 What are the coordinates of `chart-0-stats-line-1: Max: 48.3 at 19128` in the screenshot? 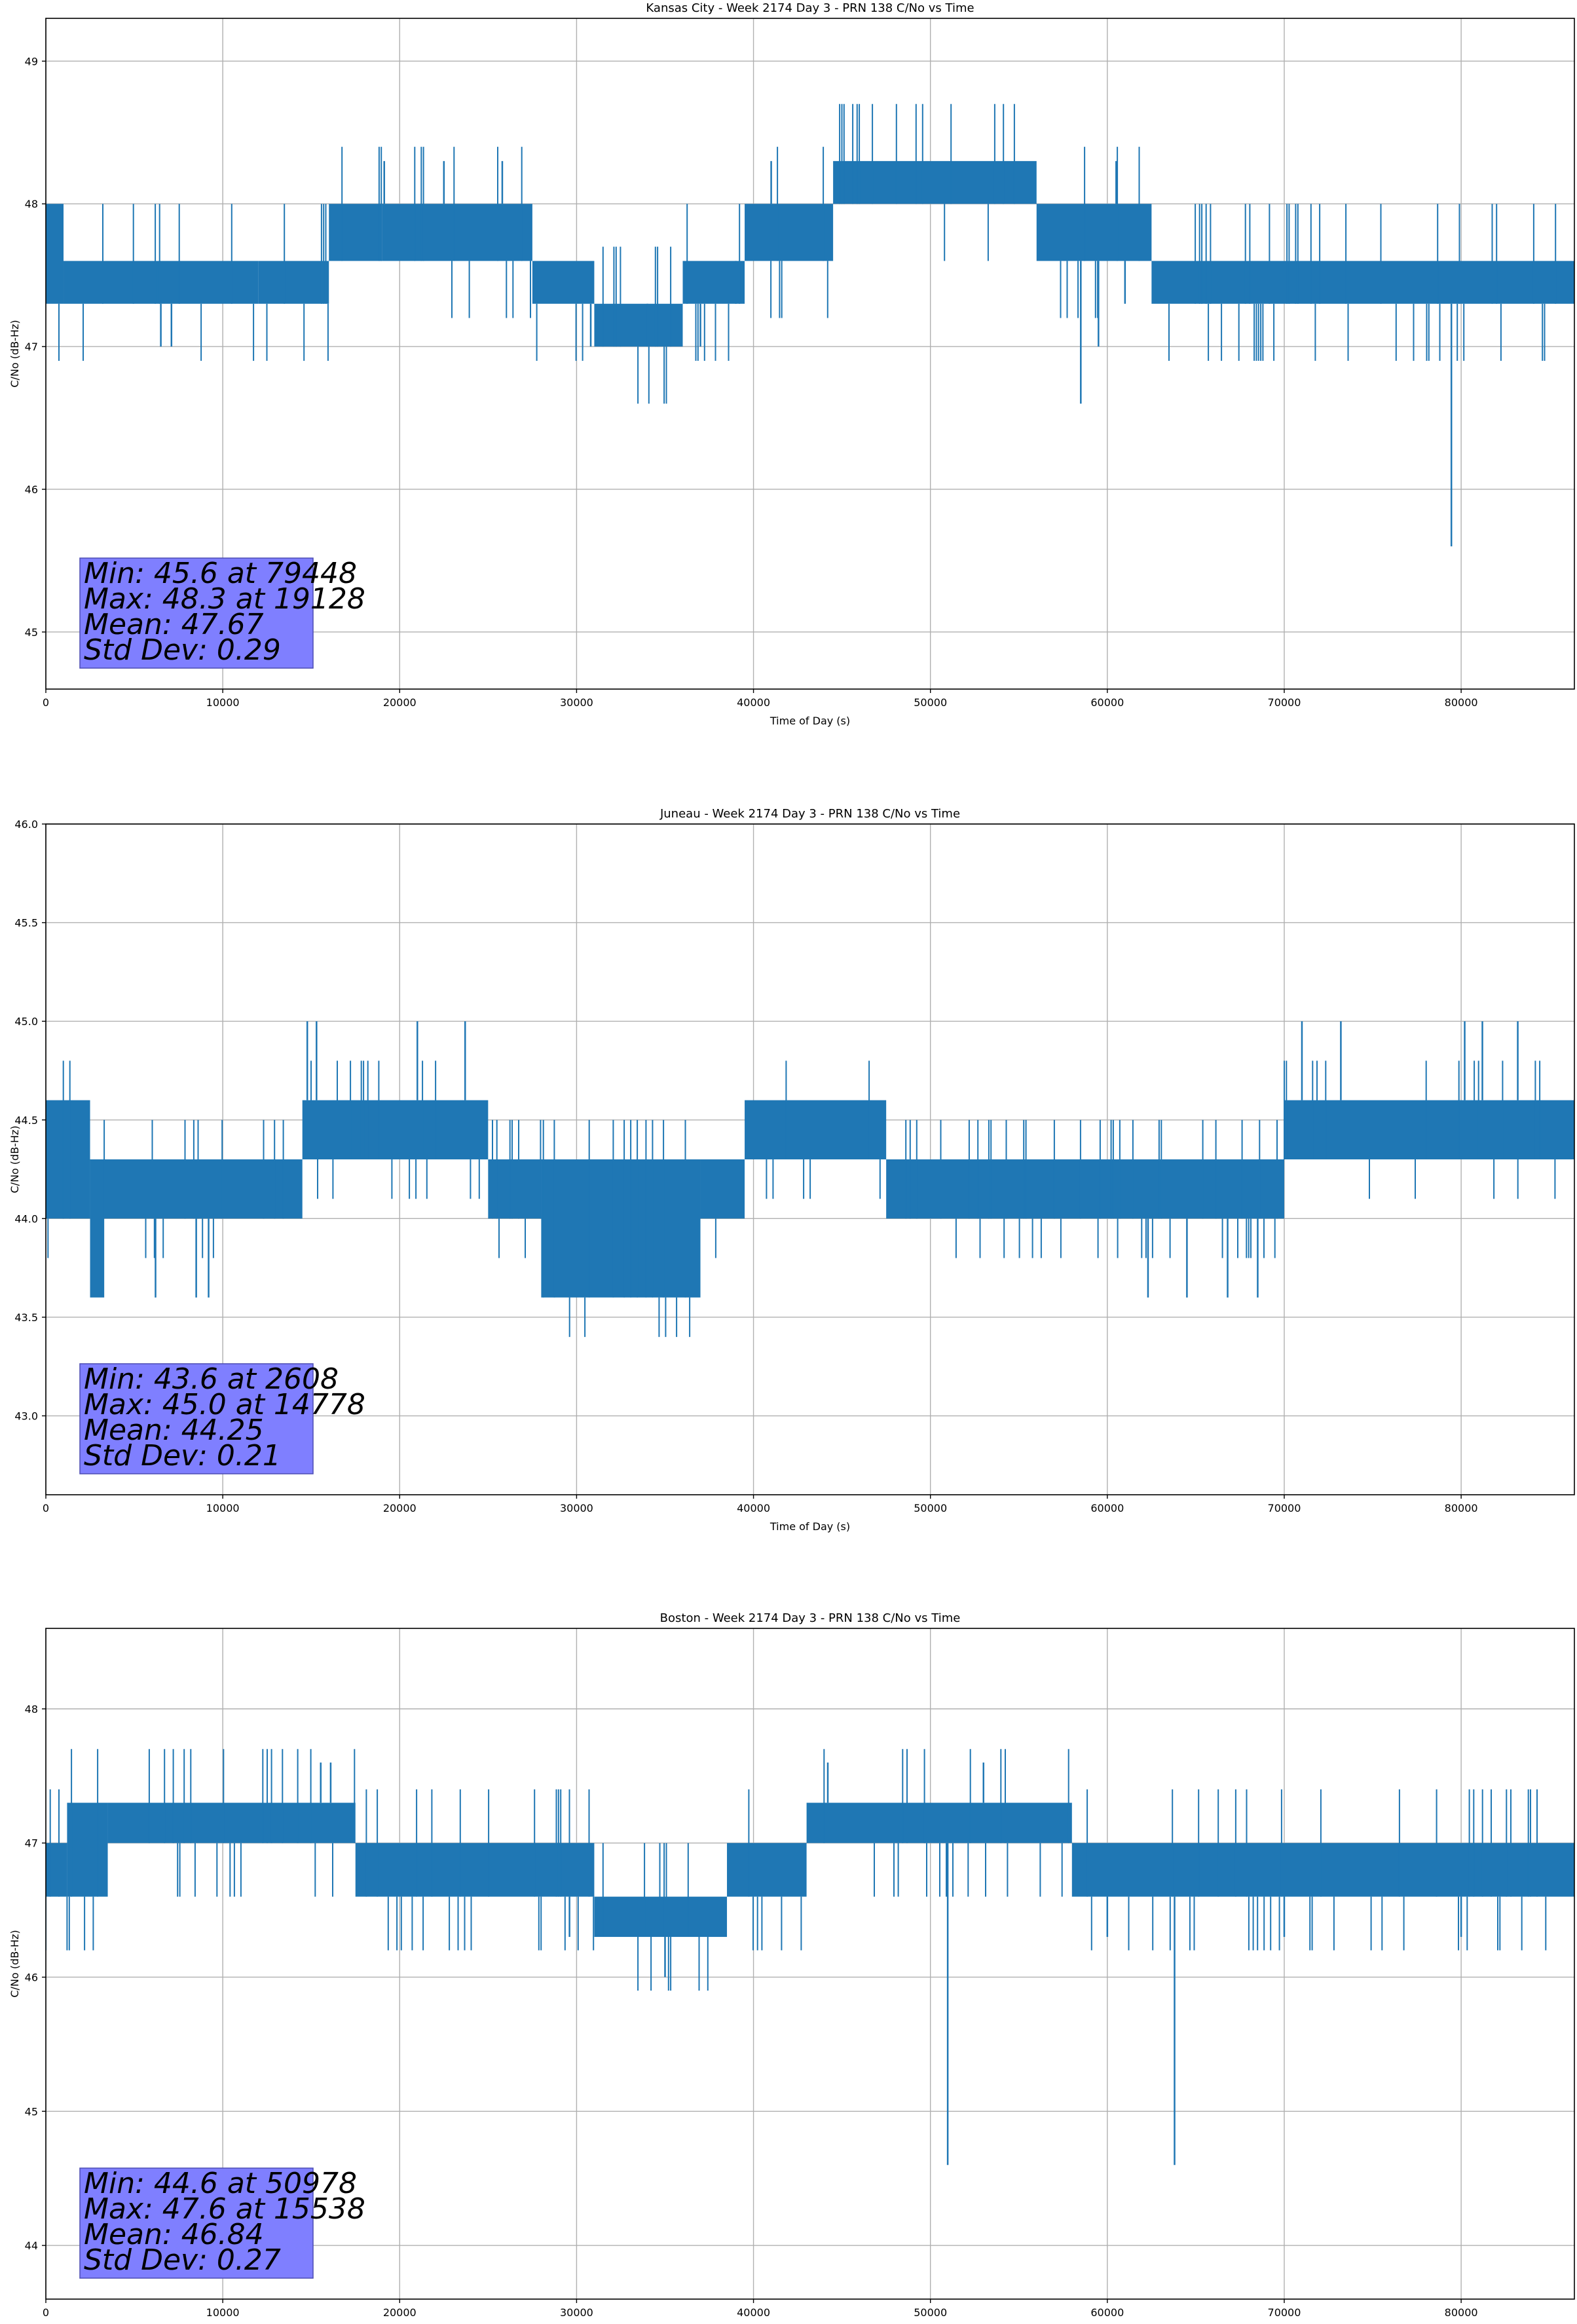 It's located at (224, 599).